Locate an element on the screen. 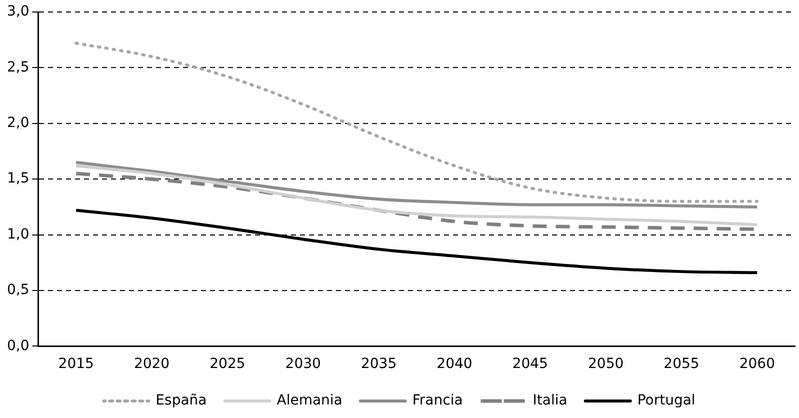 Image resolution: width=799 pixels, height=418 pixels. x-tick-label: 2050 is located at coordinates (606, 364).